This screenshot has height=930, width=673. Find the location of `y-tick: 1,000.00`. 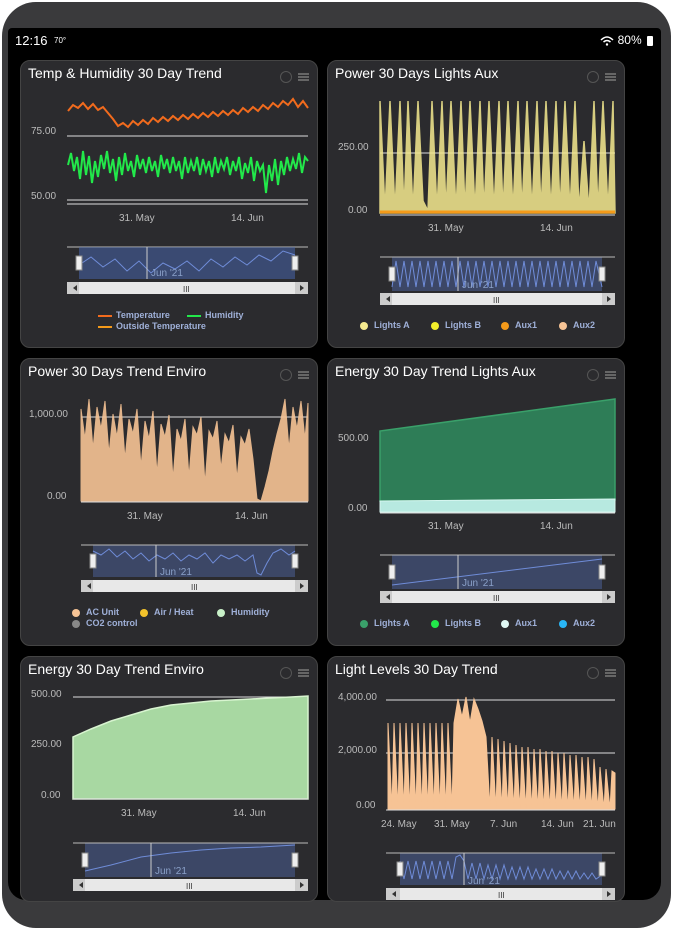

y-tick: 1,000.00 is located at coordinates (48, 414).